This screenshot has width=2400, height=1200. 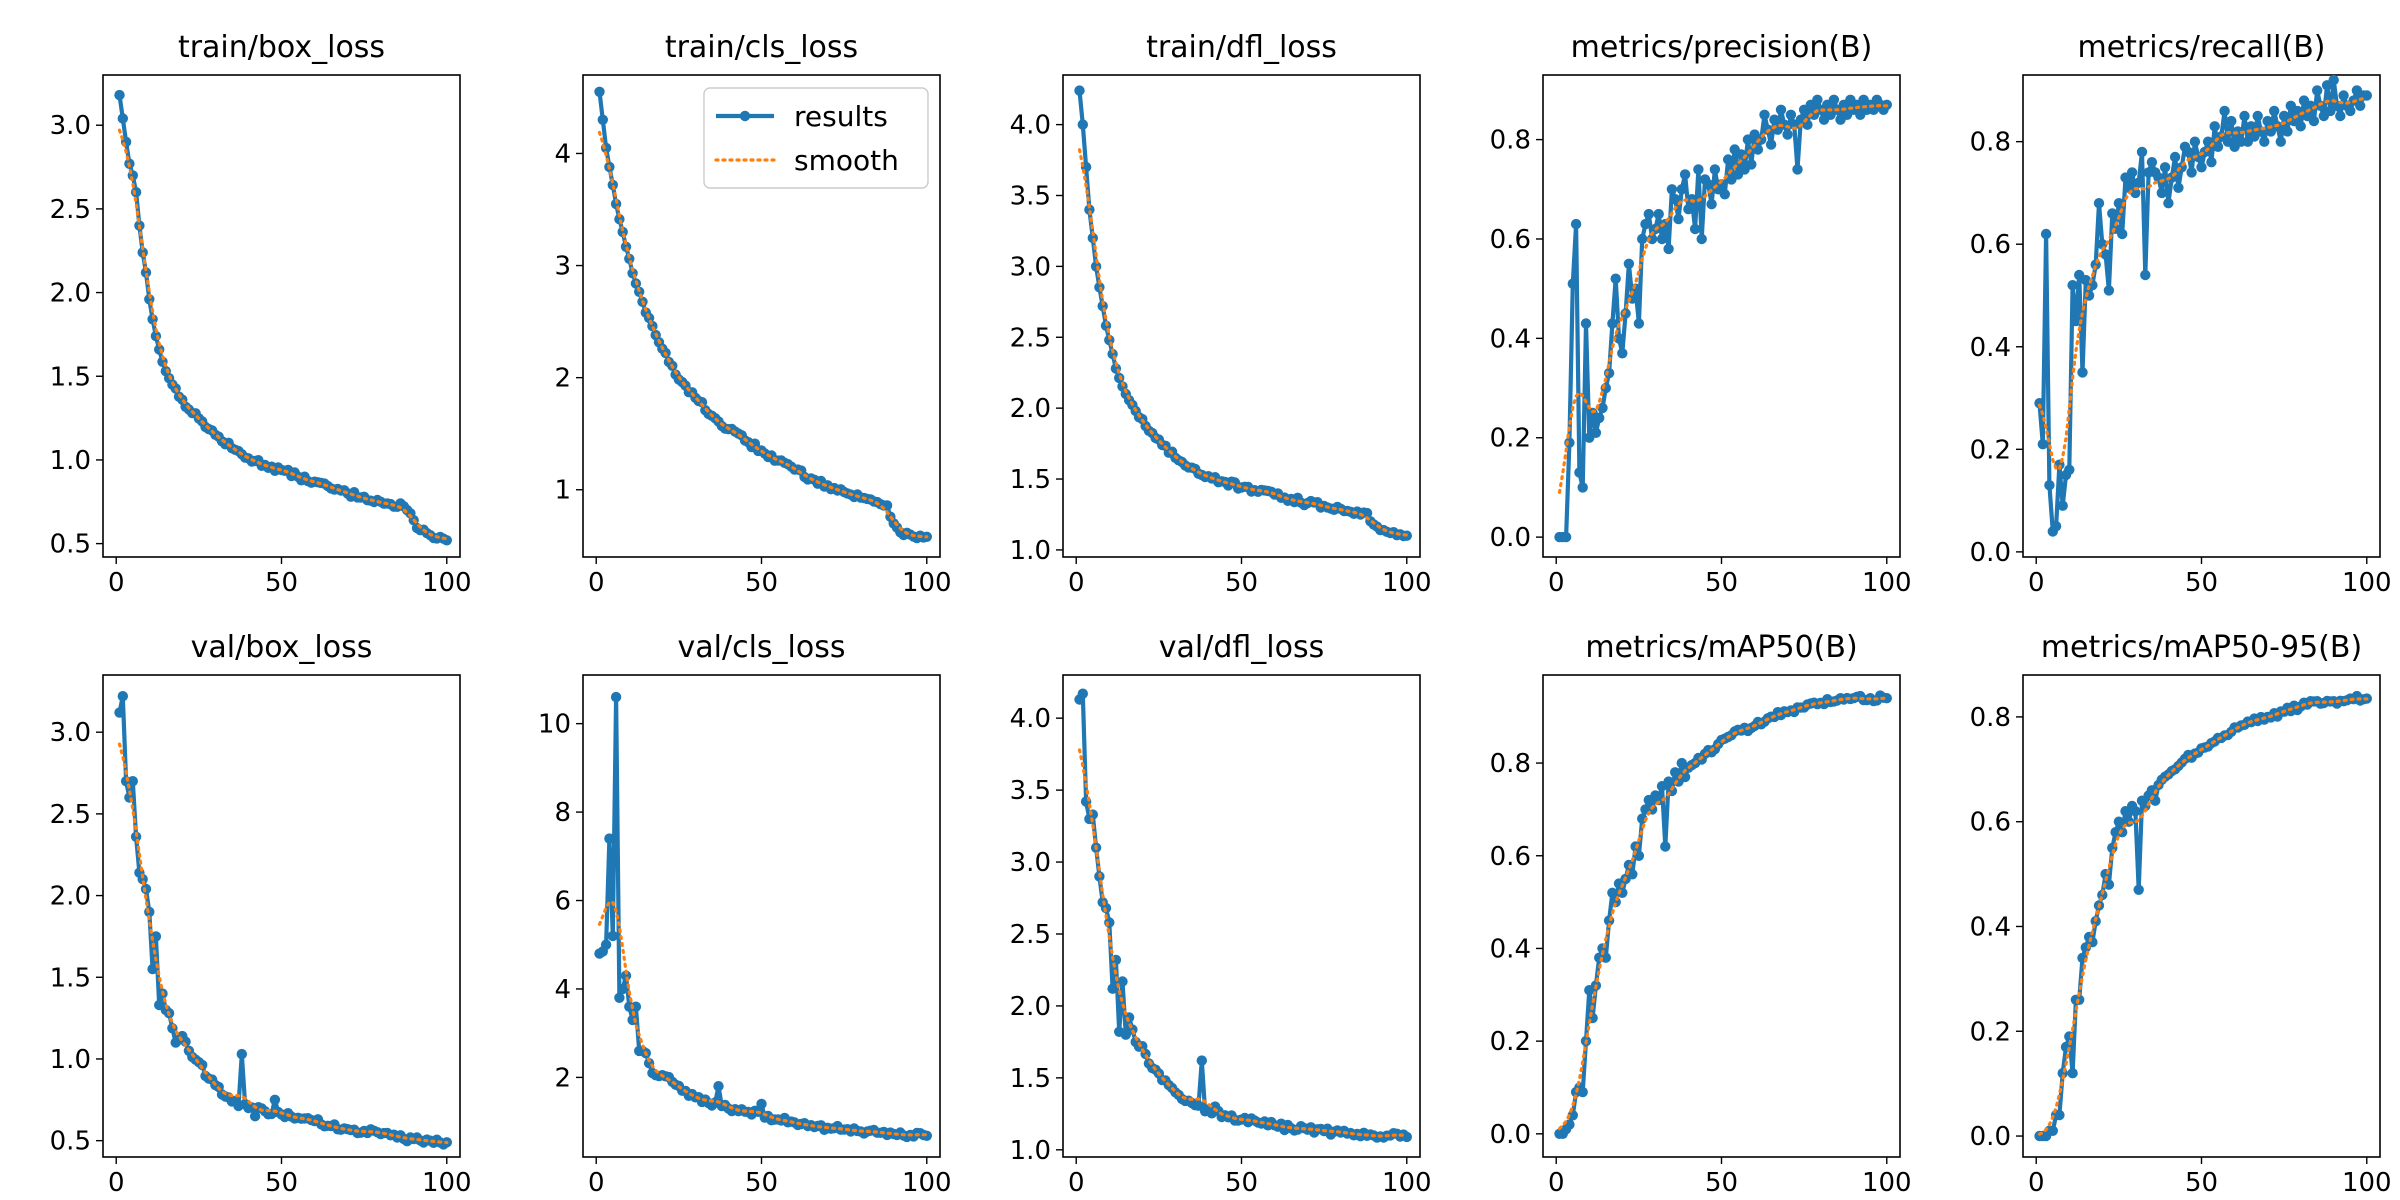 I want to click on y-tick-label: 8, so click(x=562, y=813).